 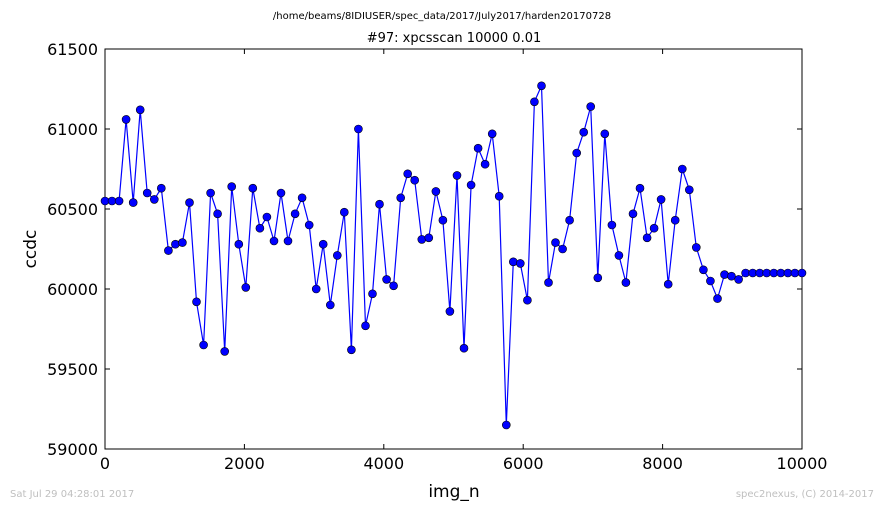 I want to click on x-axis-label: img_n, so click(x=453, y=492).